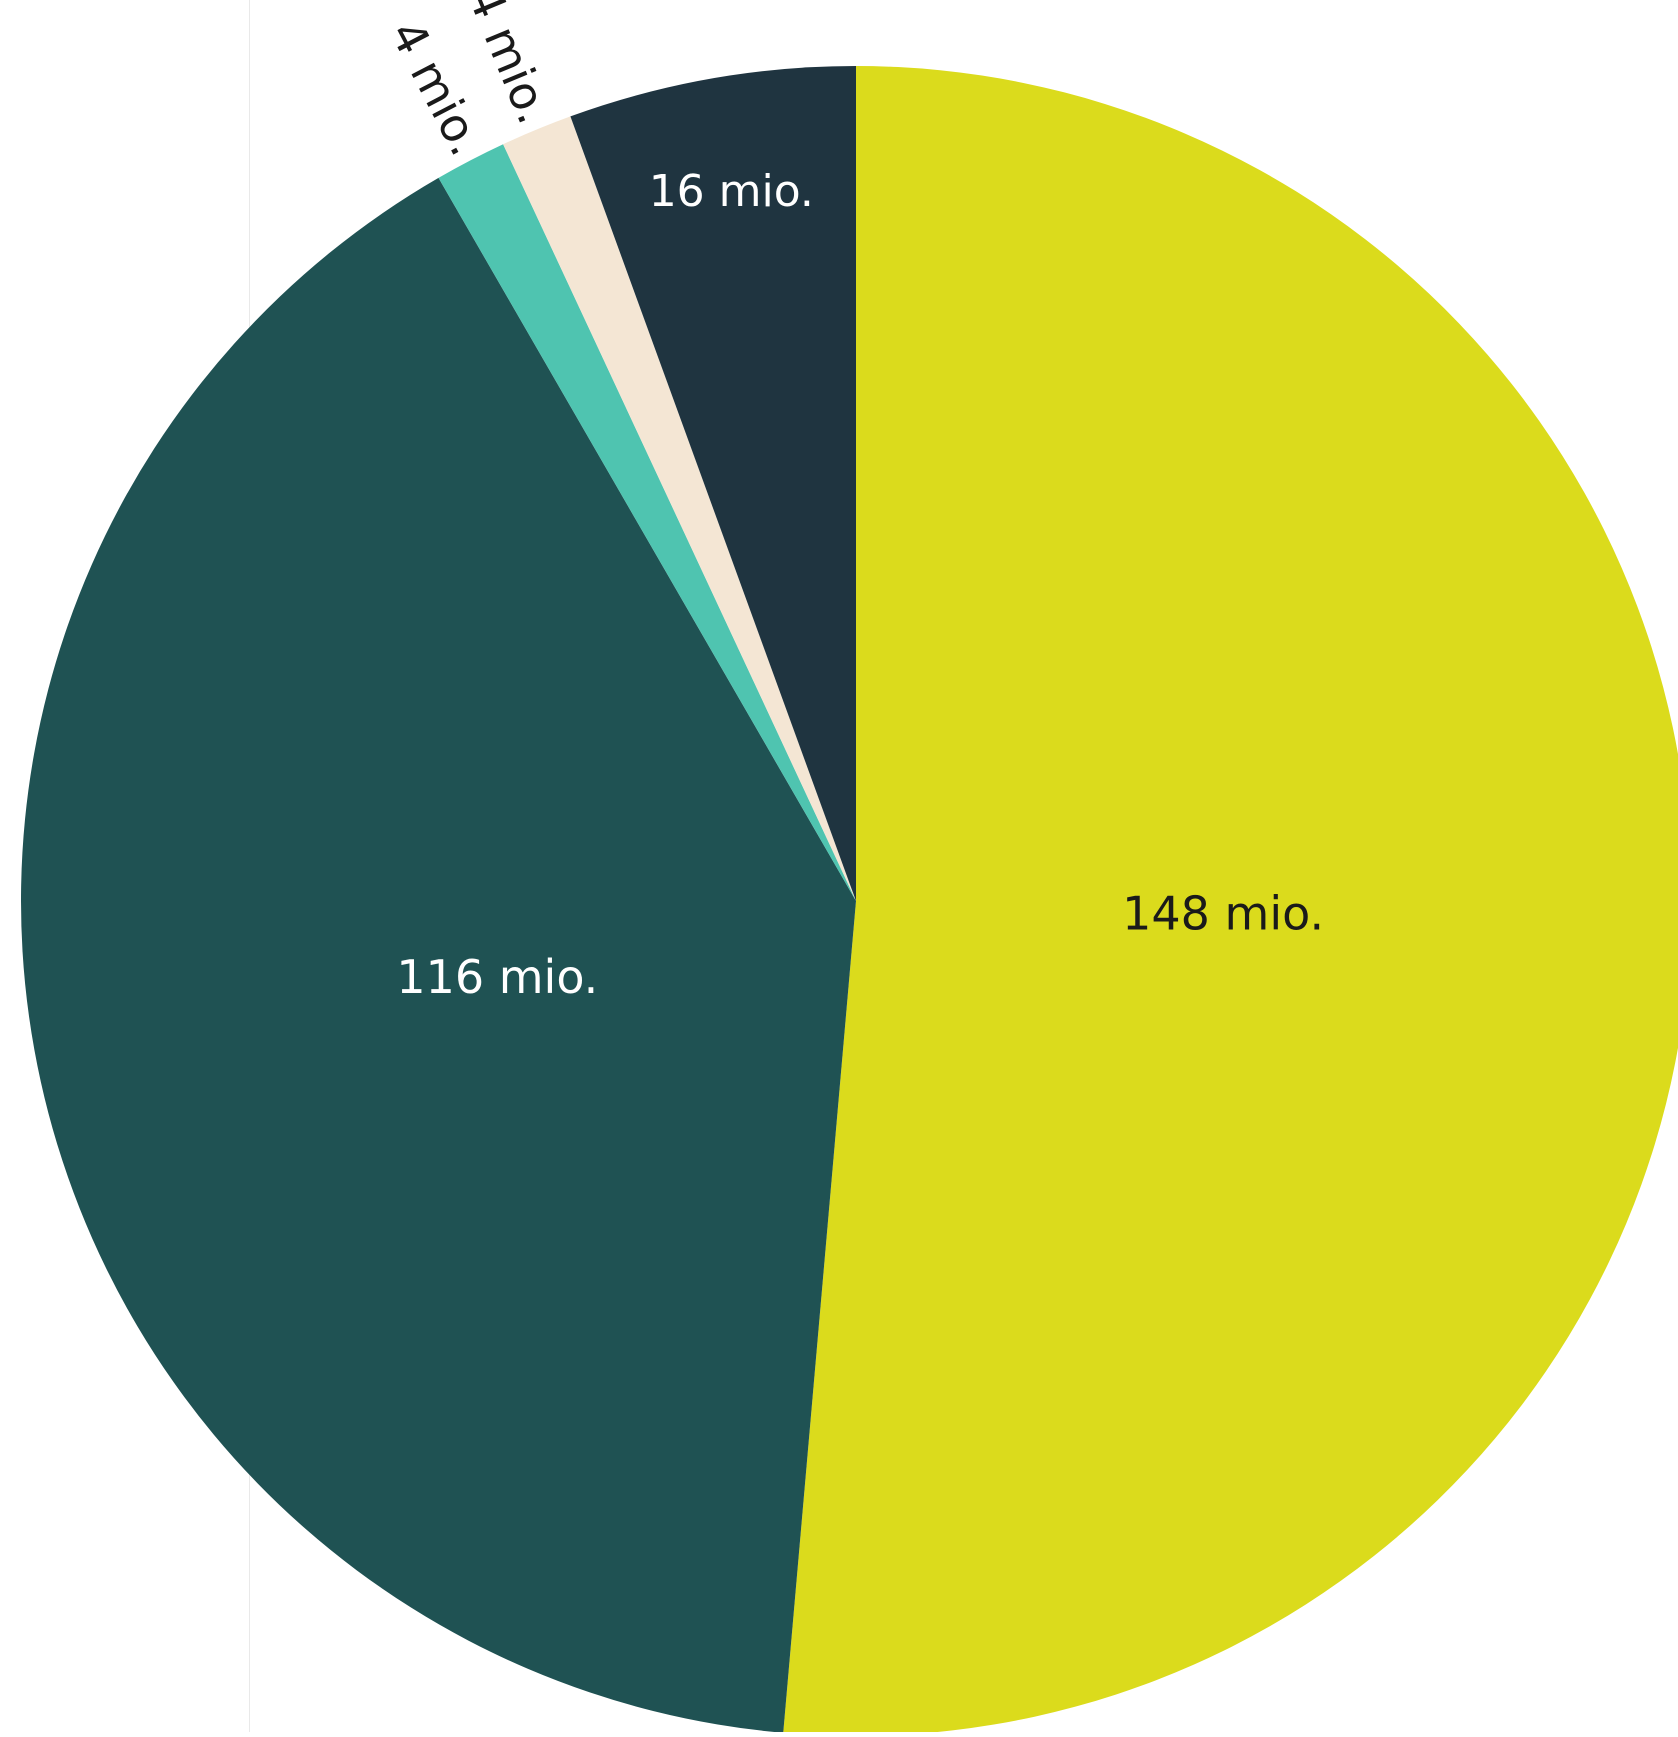 The image size is (1678, 1737). I want to click on slice-label-4: 16 mio., so click(731, 191).